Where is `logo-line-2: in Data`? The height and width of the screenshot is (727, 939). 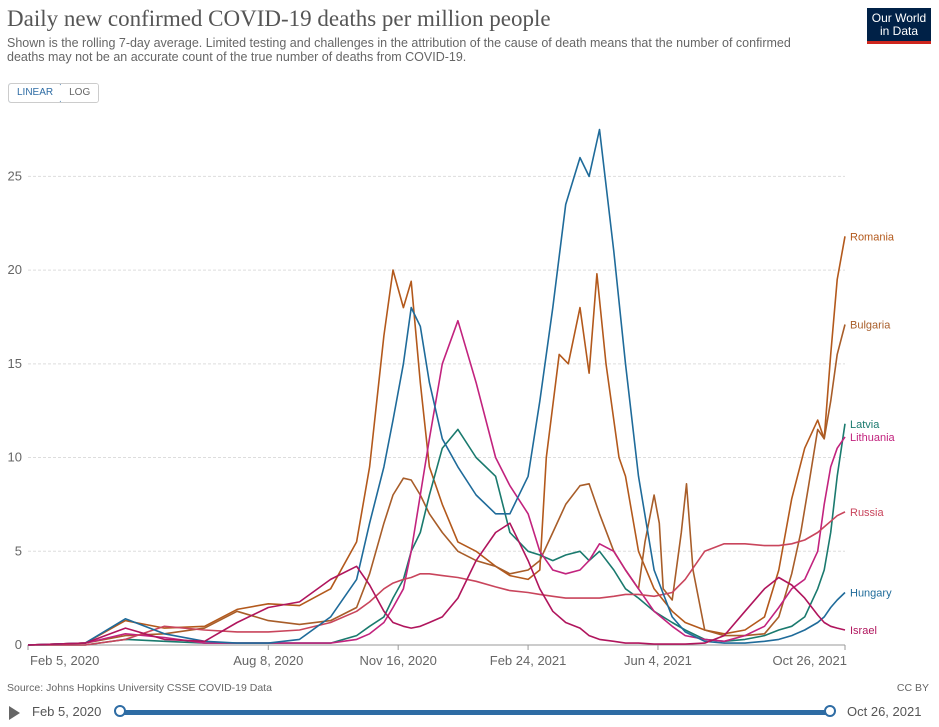 logo-line-2: in Data is located at coordinates (899, 31).